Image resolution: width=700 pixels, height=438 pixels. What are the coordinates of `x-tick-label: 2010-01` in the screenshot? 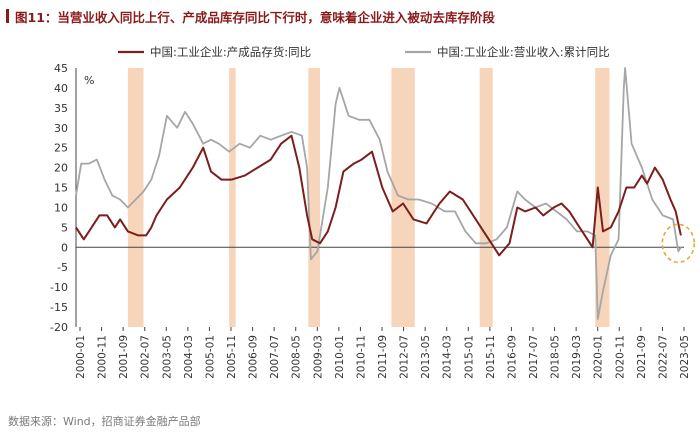 It's located at (340, 357).